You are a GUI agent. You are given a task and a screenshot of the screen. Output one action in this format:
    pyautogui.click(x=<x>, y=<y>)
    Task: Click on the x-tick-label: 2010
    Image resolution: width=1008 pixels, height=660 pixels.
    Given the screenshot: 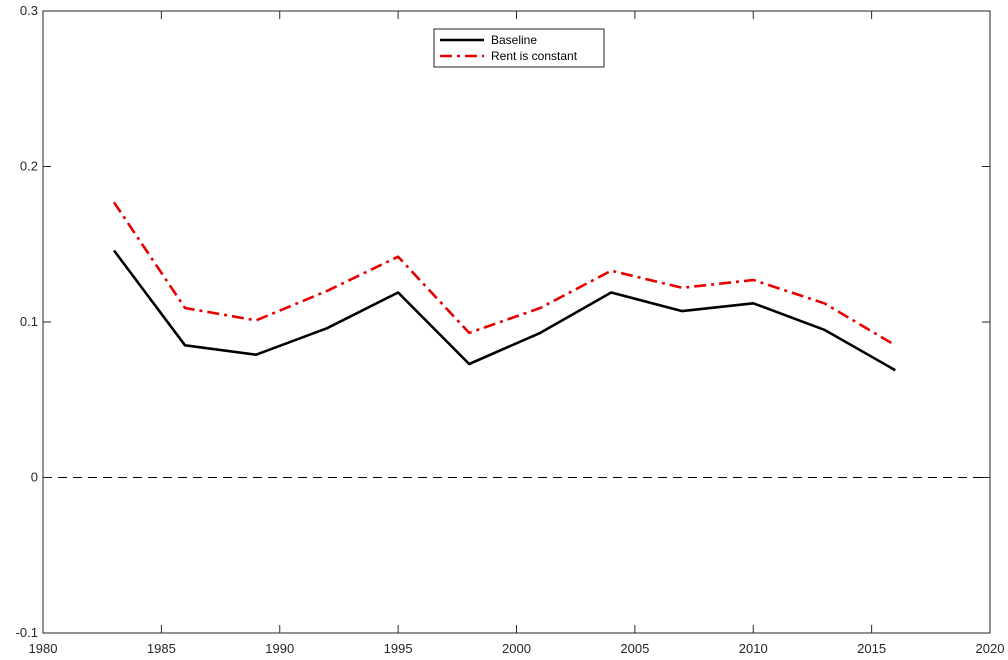 What is the action you would take?
    pyautogui.click(x=753, y=648)
    